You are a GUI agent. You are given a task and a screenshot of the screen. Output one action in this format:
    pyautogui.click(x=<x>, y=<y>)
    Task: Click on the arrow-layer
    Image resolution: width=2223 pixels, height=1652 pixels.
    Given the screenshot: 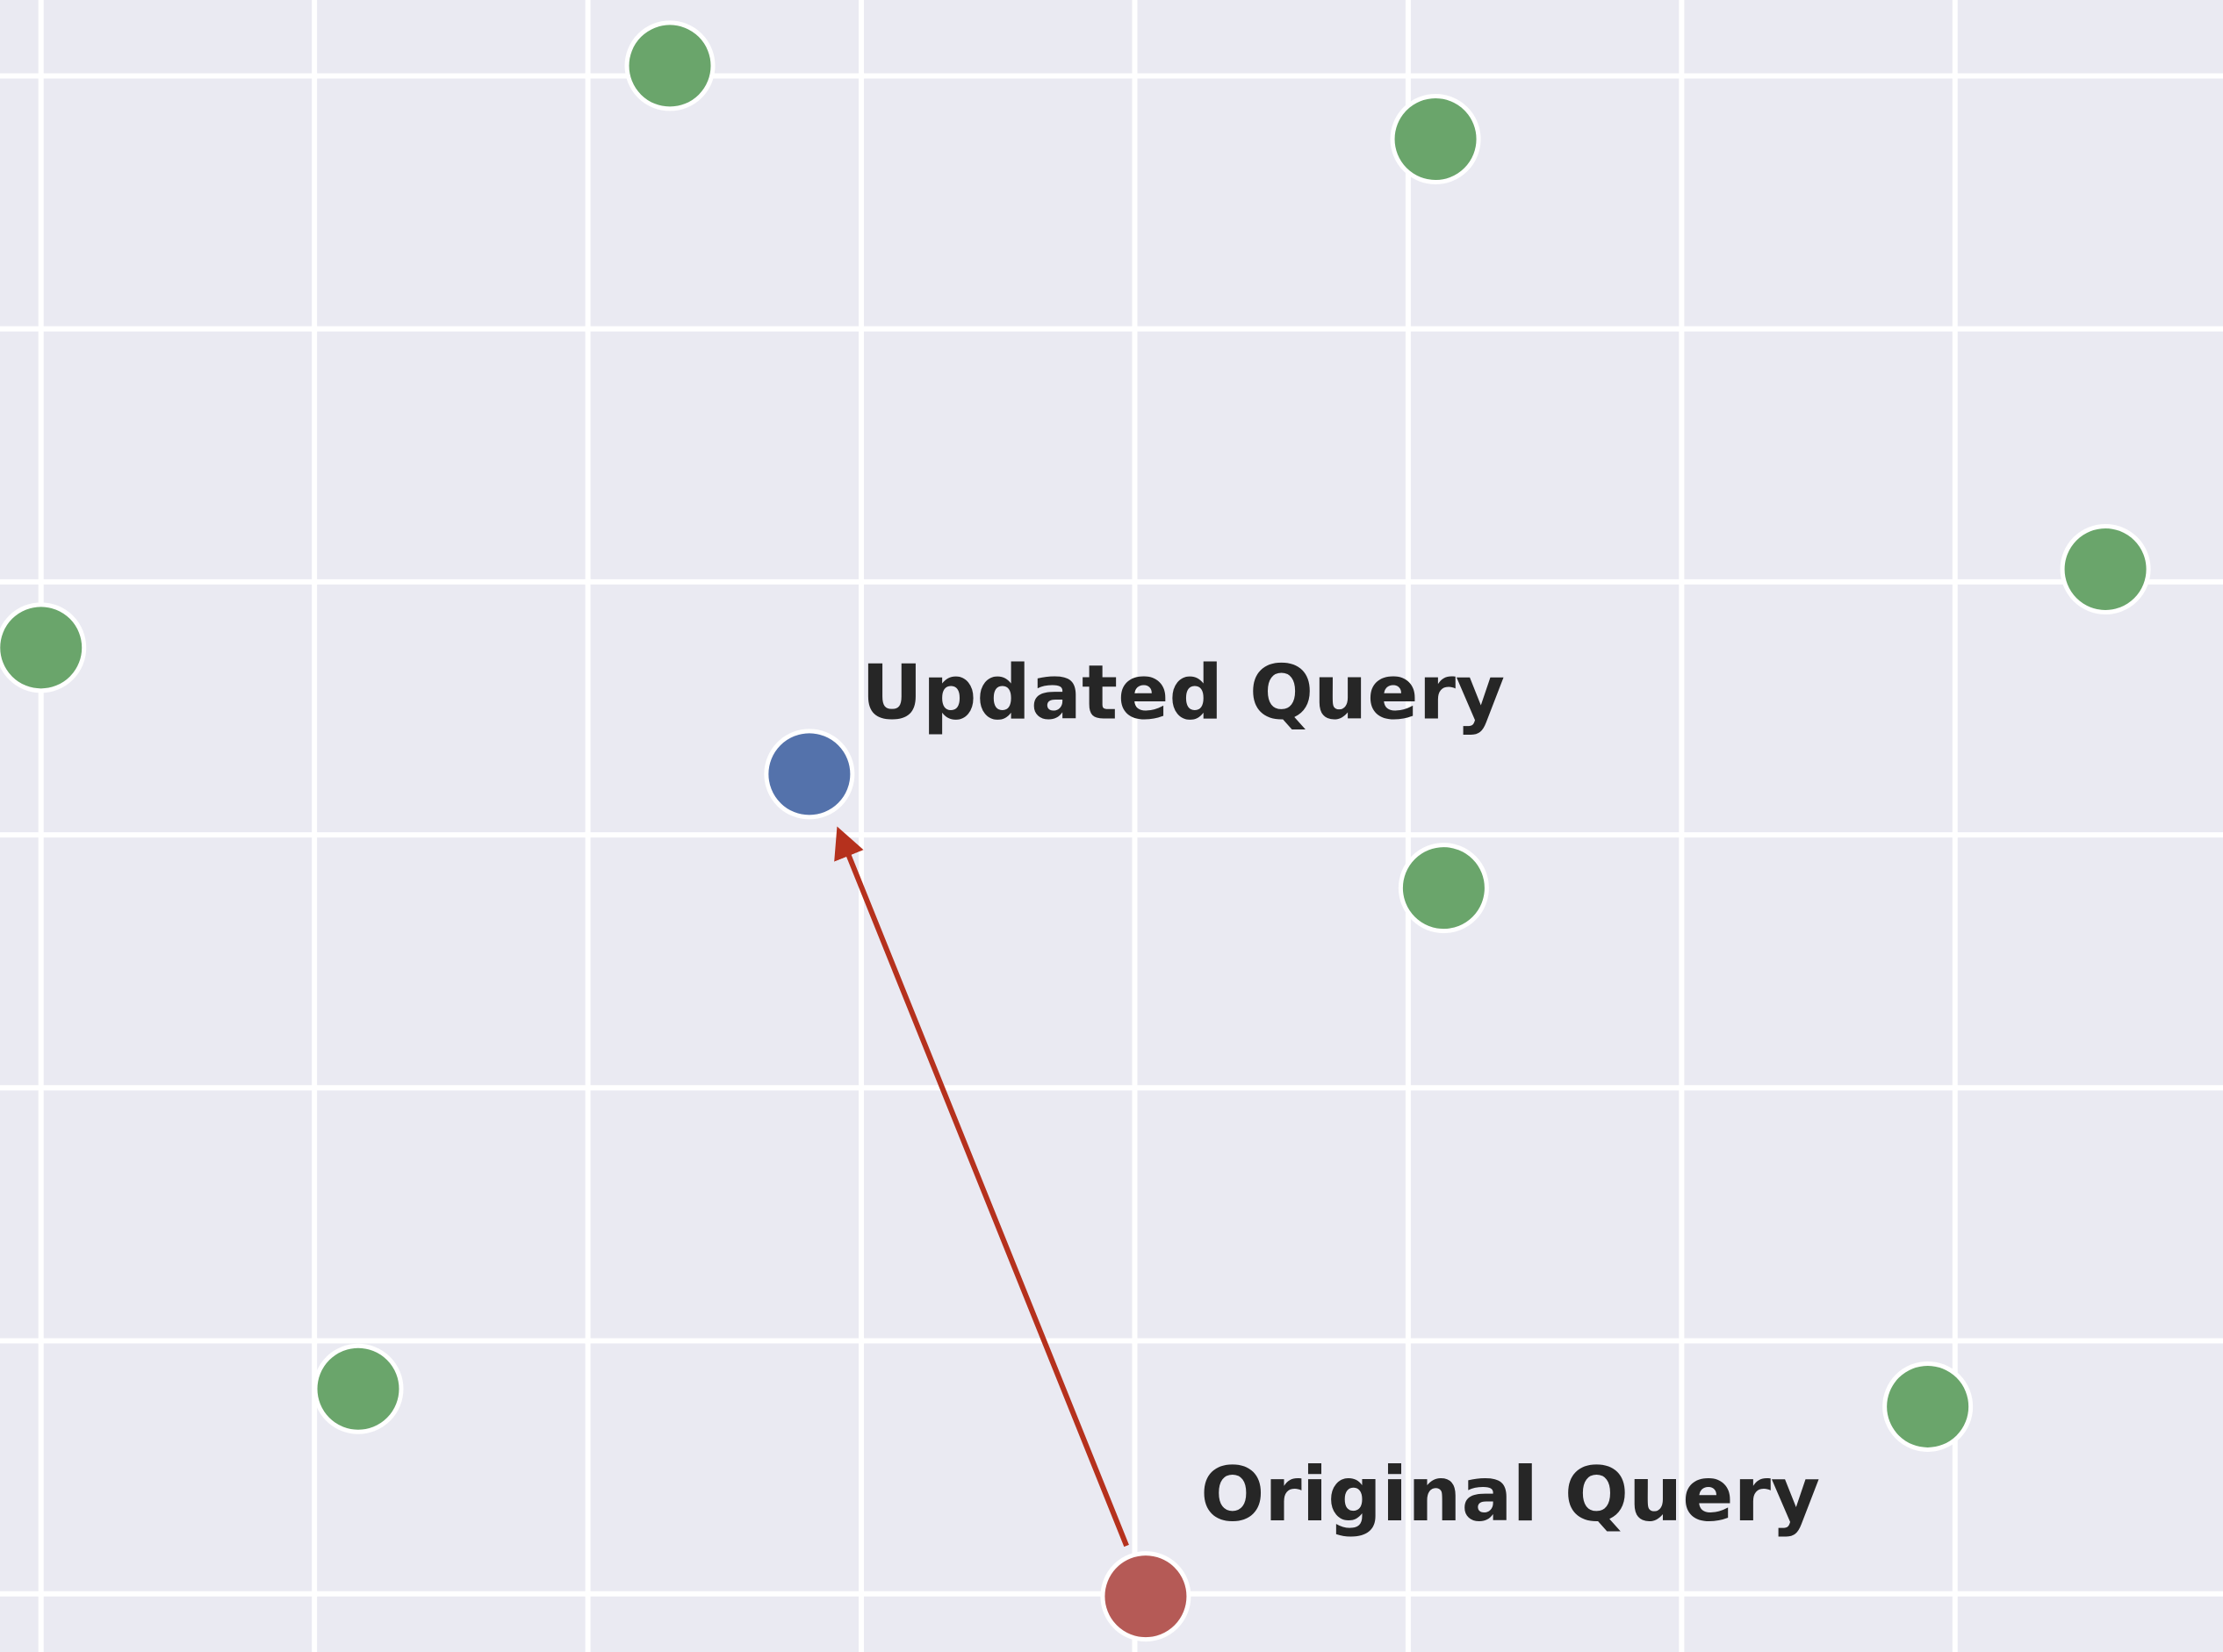 What is the action you would take?
    pyautogui.click(x=982, y=1187)
    